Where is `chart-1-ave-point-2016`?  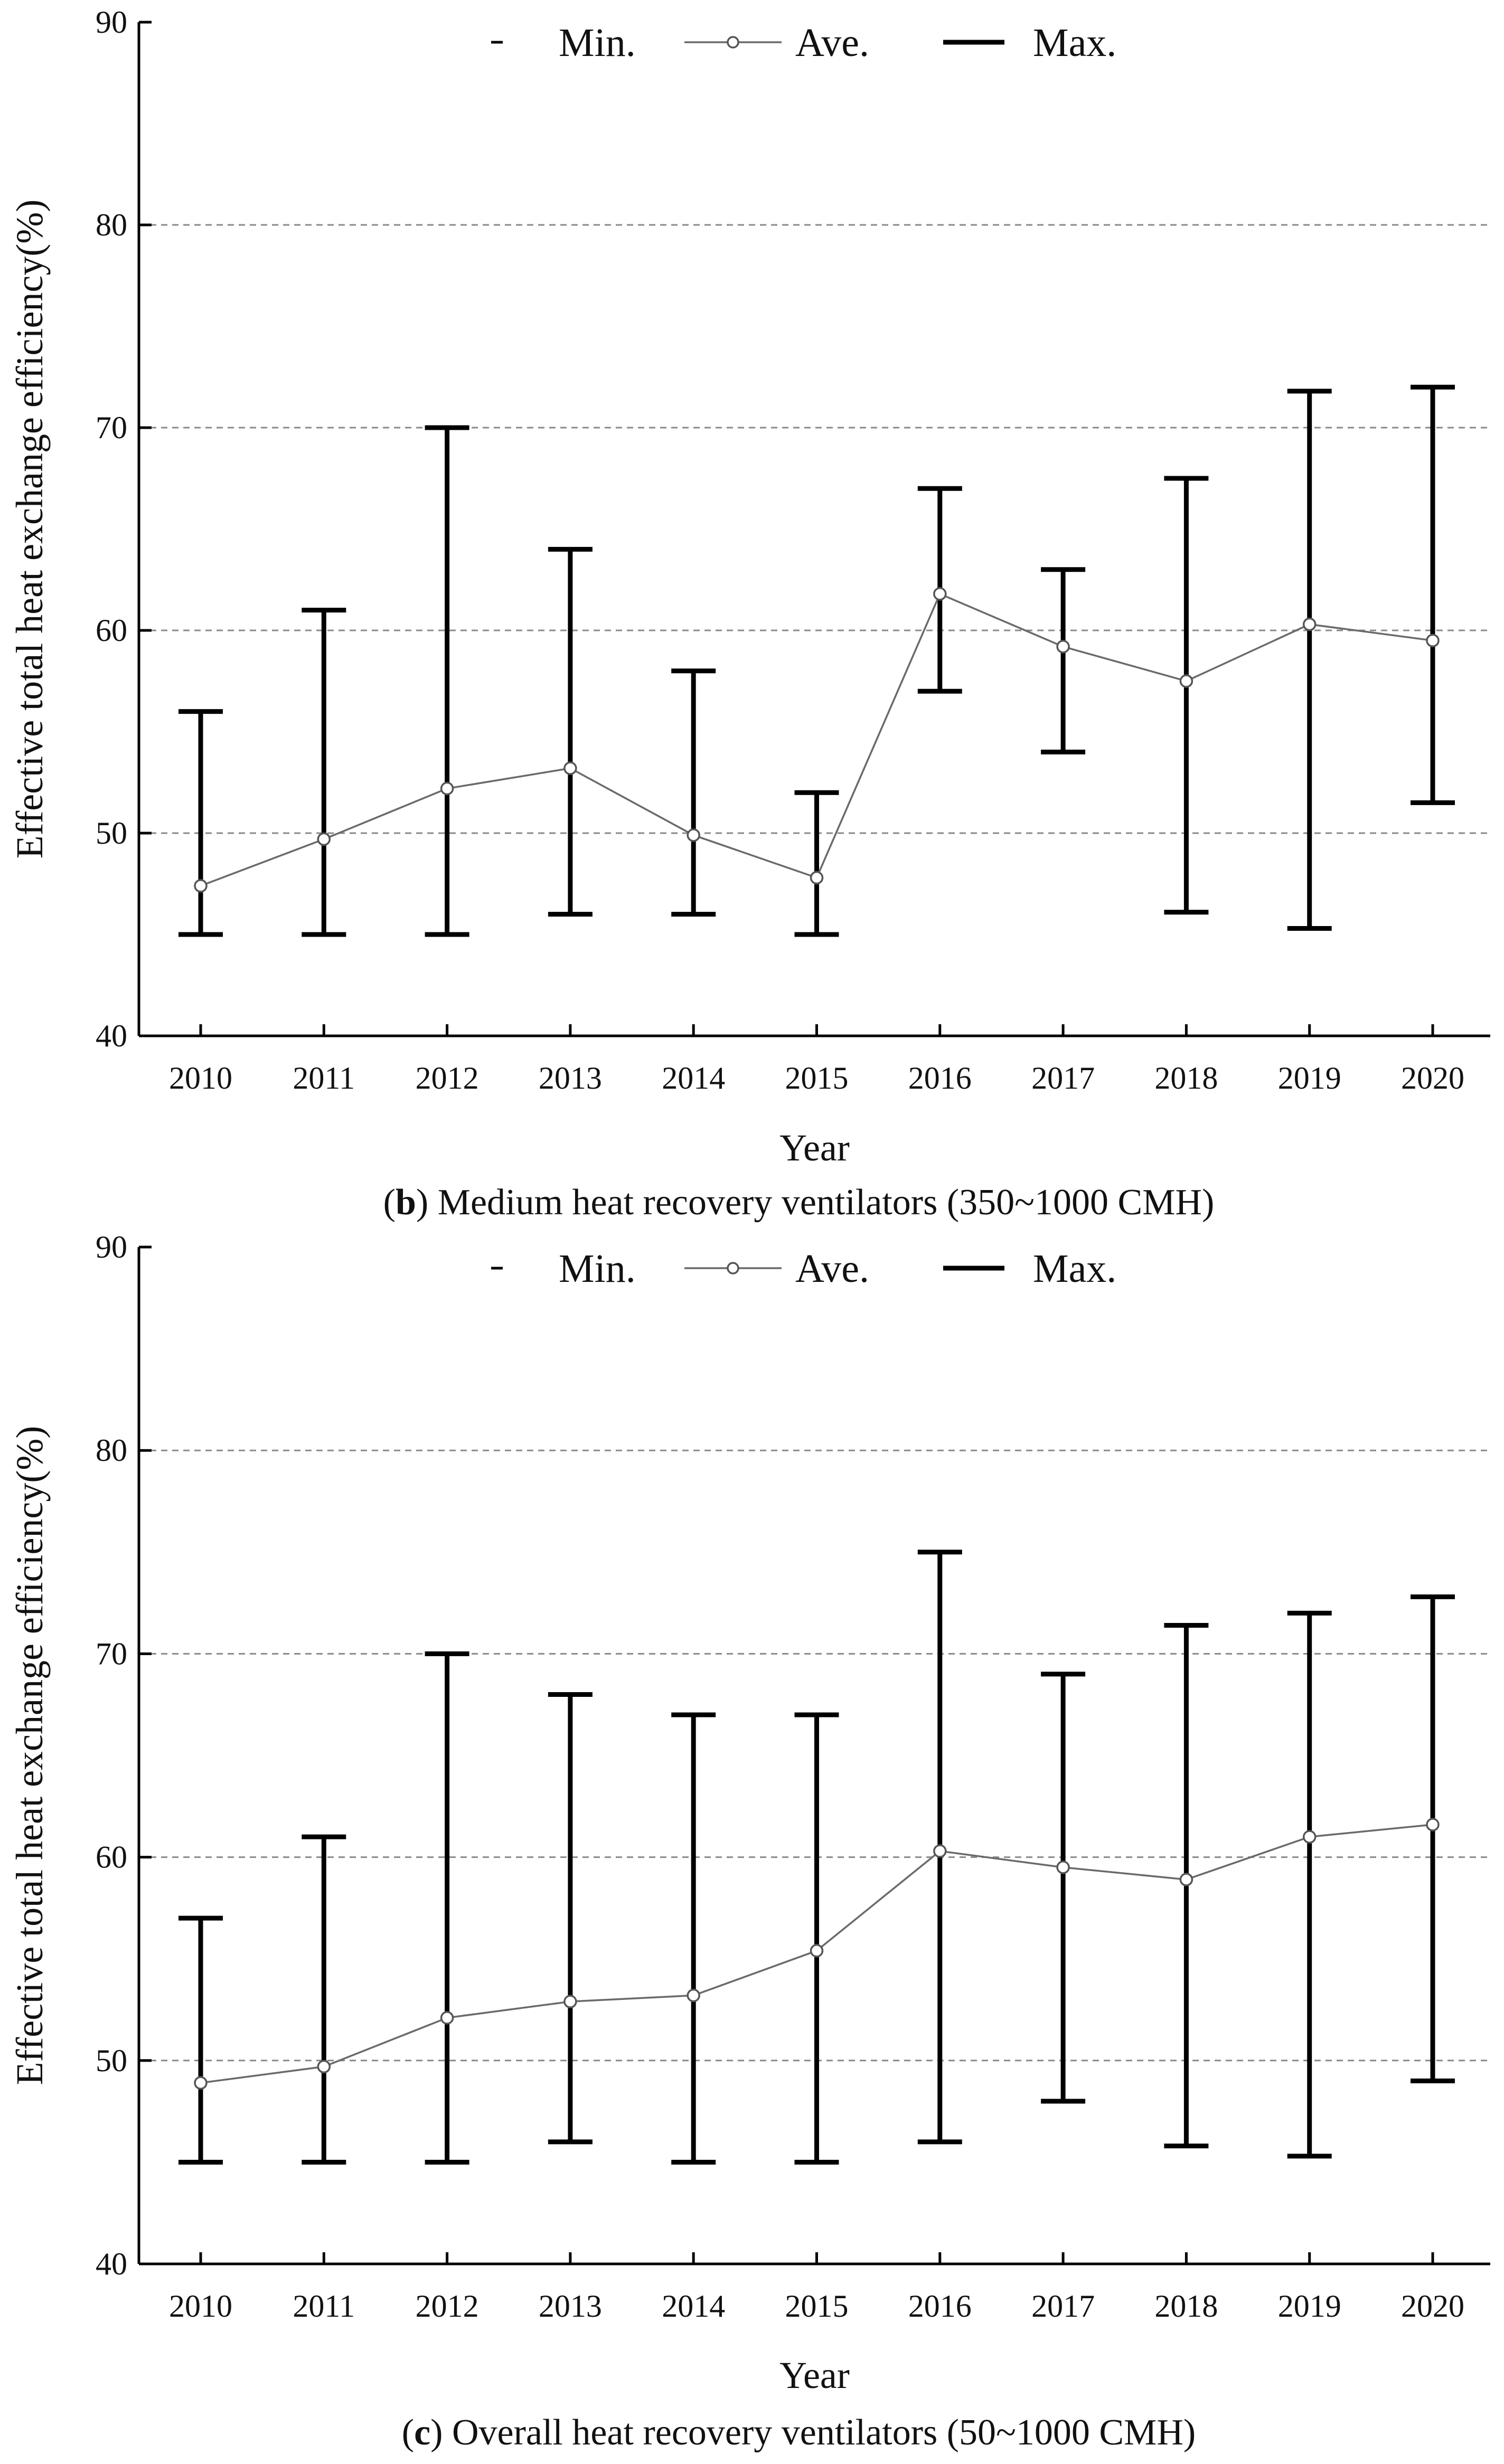
chart-1-ave-point-2016 is located at coordinates (940, 1851).